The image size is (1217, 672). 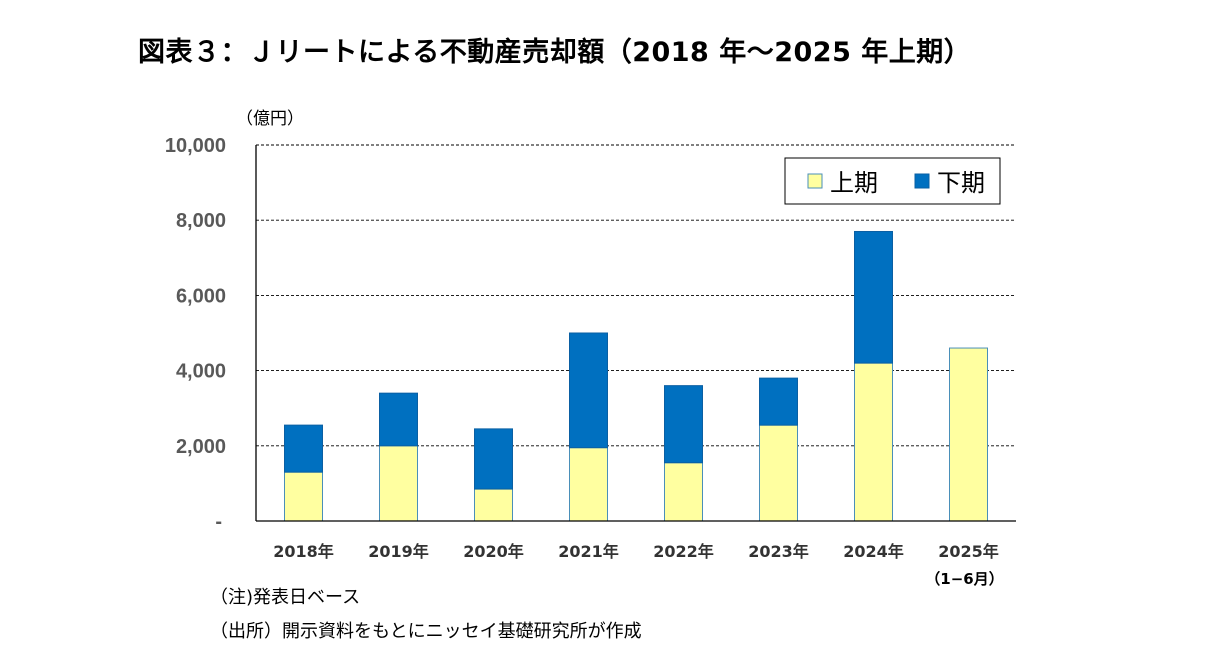 What do you see at coordinates (961, 183) in the screenshot?
I see `legend-label: 下期` at bounding box center [961, 183].